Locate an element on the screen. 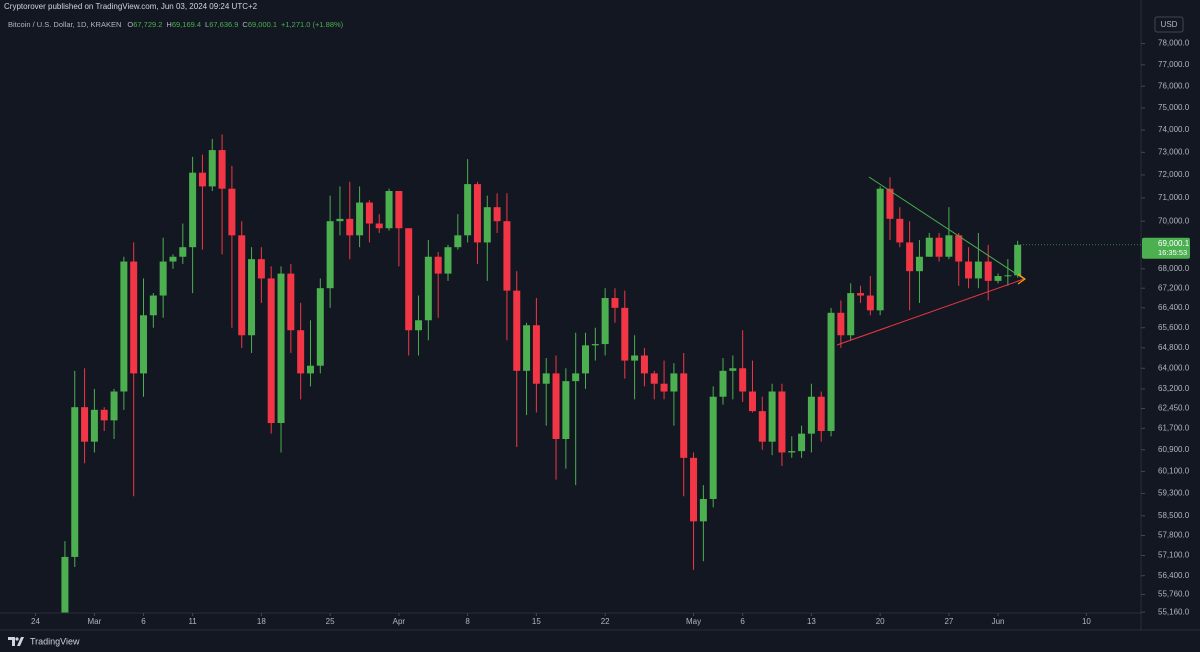 The image size is (1200, 652). last-price-box is located at coordinates (1166, 248).